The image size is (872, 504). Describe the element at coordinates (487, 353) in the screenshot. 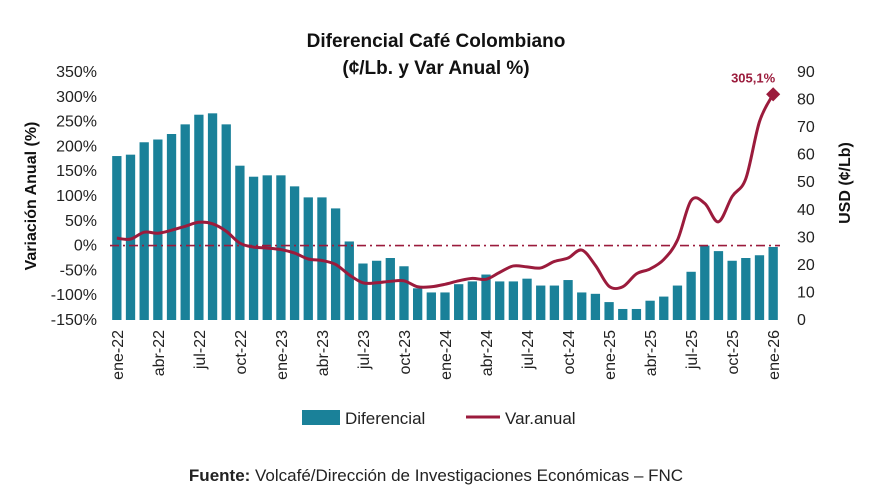

I see `x-tick-label: abr-24` at that location.